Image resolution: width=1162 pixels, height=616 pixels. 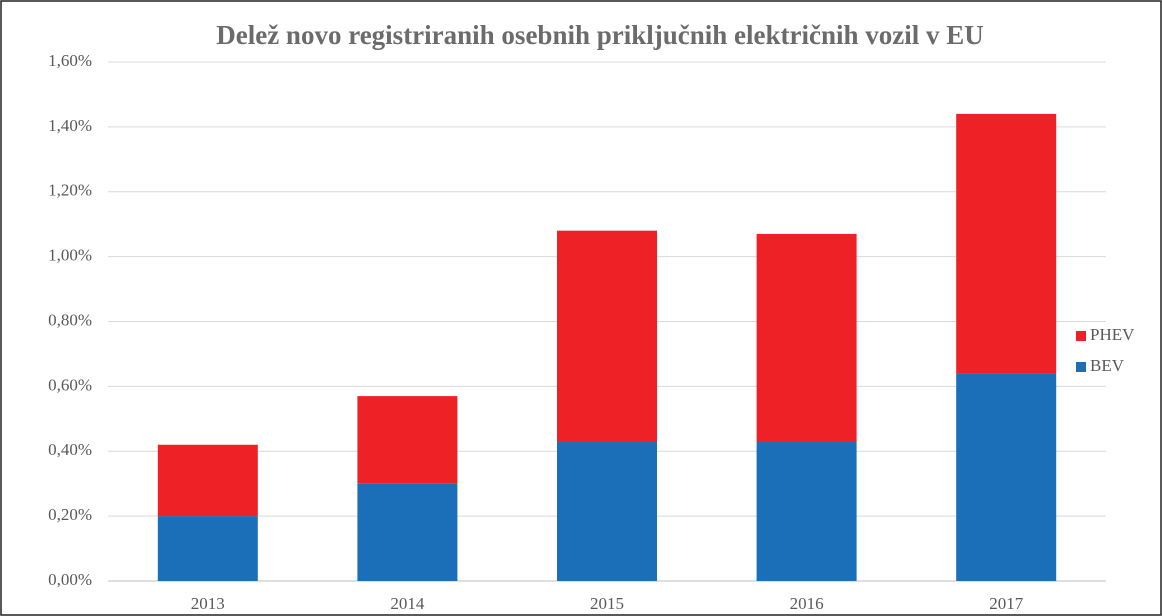 I want to click on y-tick-label: 0,00%, so click(x=70, y=579).